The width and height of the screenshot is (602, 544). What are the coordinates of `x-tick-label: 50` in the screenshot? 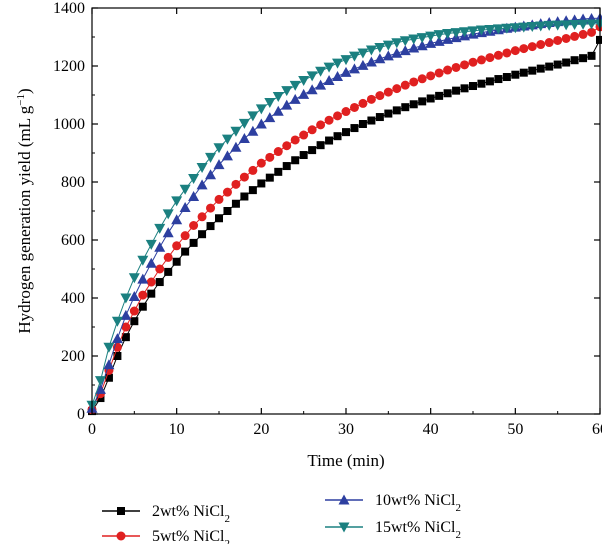 It's located at (515, 429).